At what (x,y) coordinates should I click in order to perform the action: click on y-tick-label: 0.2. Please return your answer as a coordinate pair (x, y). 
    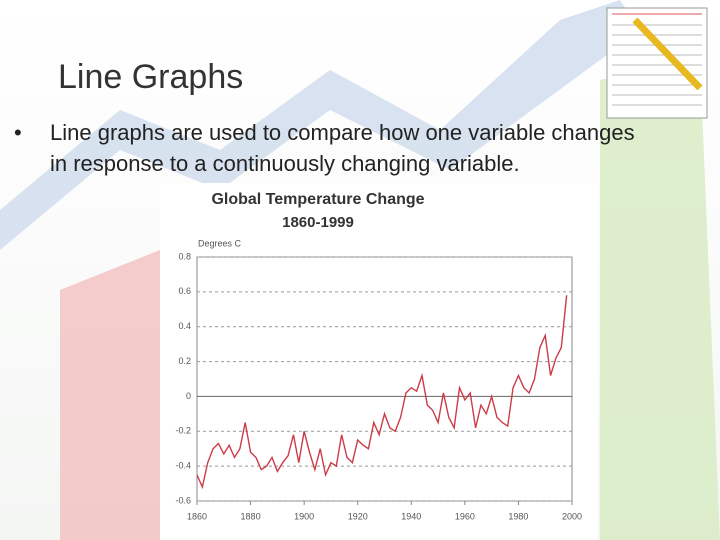
    Looking at the image, I should click on (184, 361).